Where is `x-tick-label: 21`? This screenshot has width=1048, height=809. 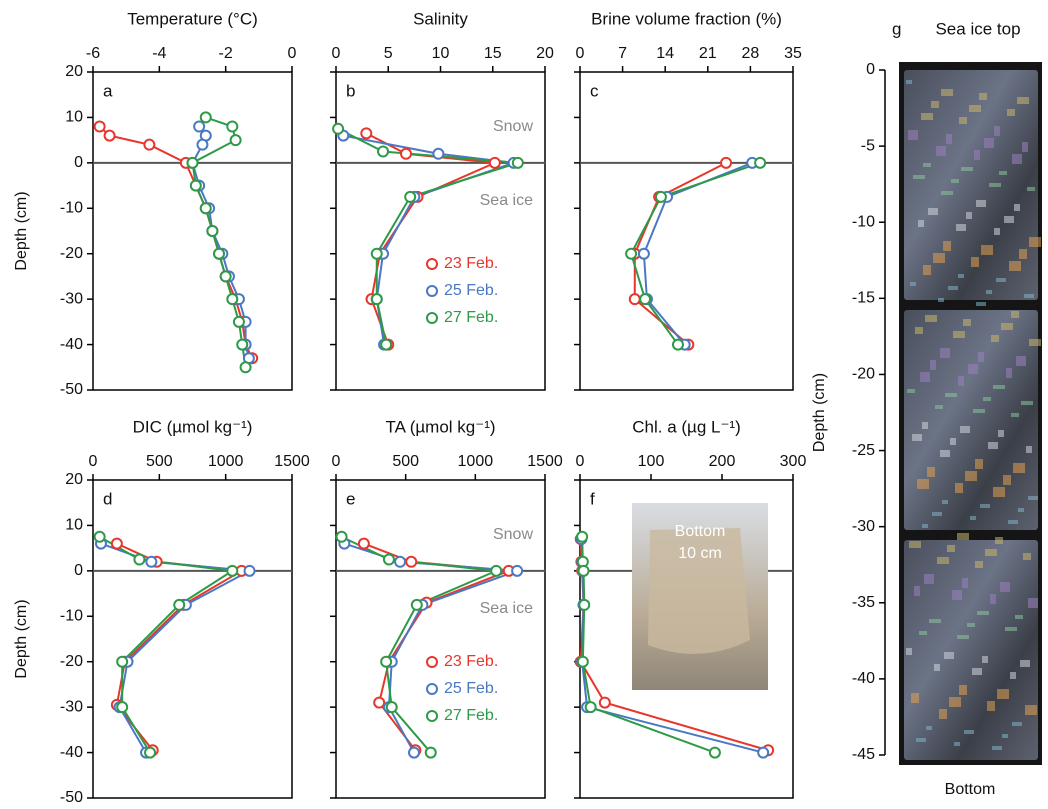
x-tick-label: 21 is located at coordinates (708, 53).